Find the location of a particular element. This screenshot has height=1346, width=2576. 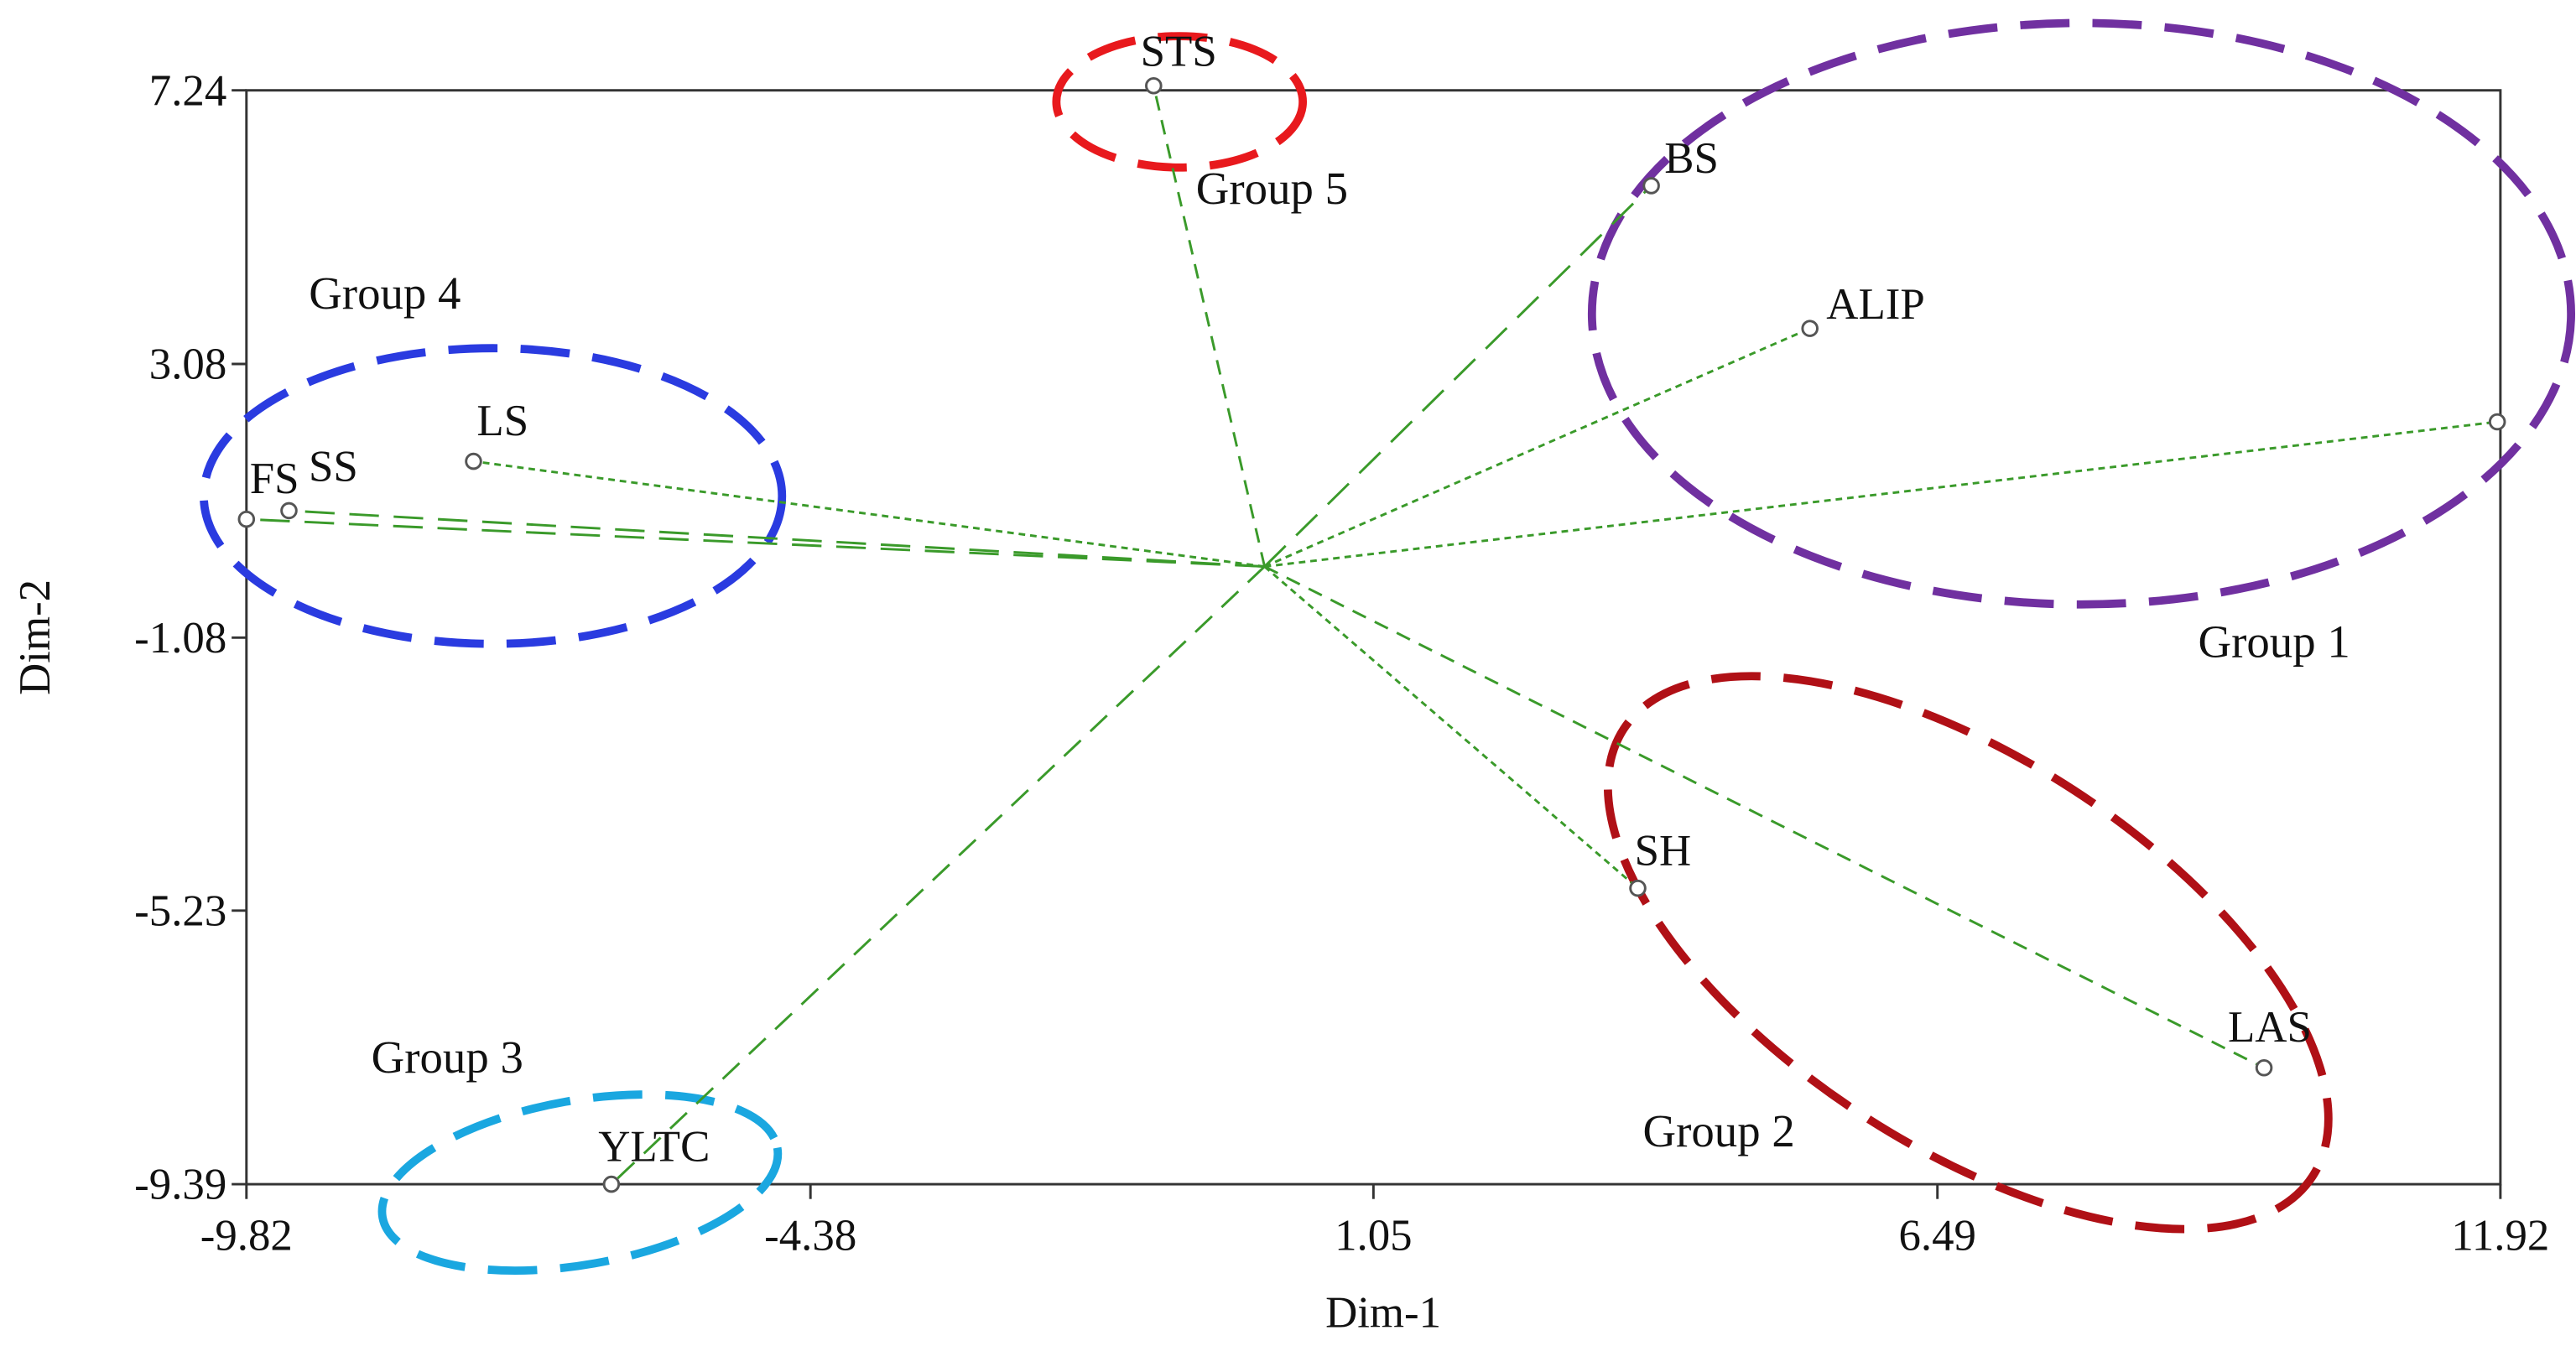

y-tick-label: -5.23 is located at coordinates (180, 911).